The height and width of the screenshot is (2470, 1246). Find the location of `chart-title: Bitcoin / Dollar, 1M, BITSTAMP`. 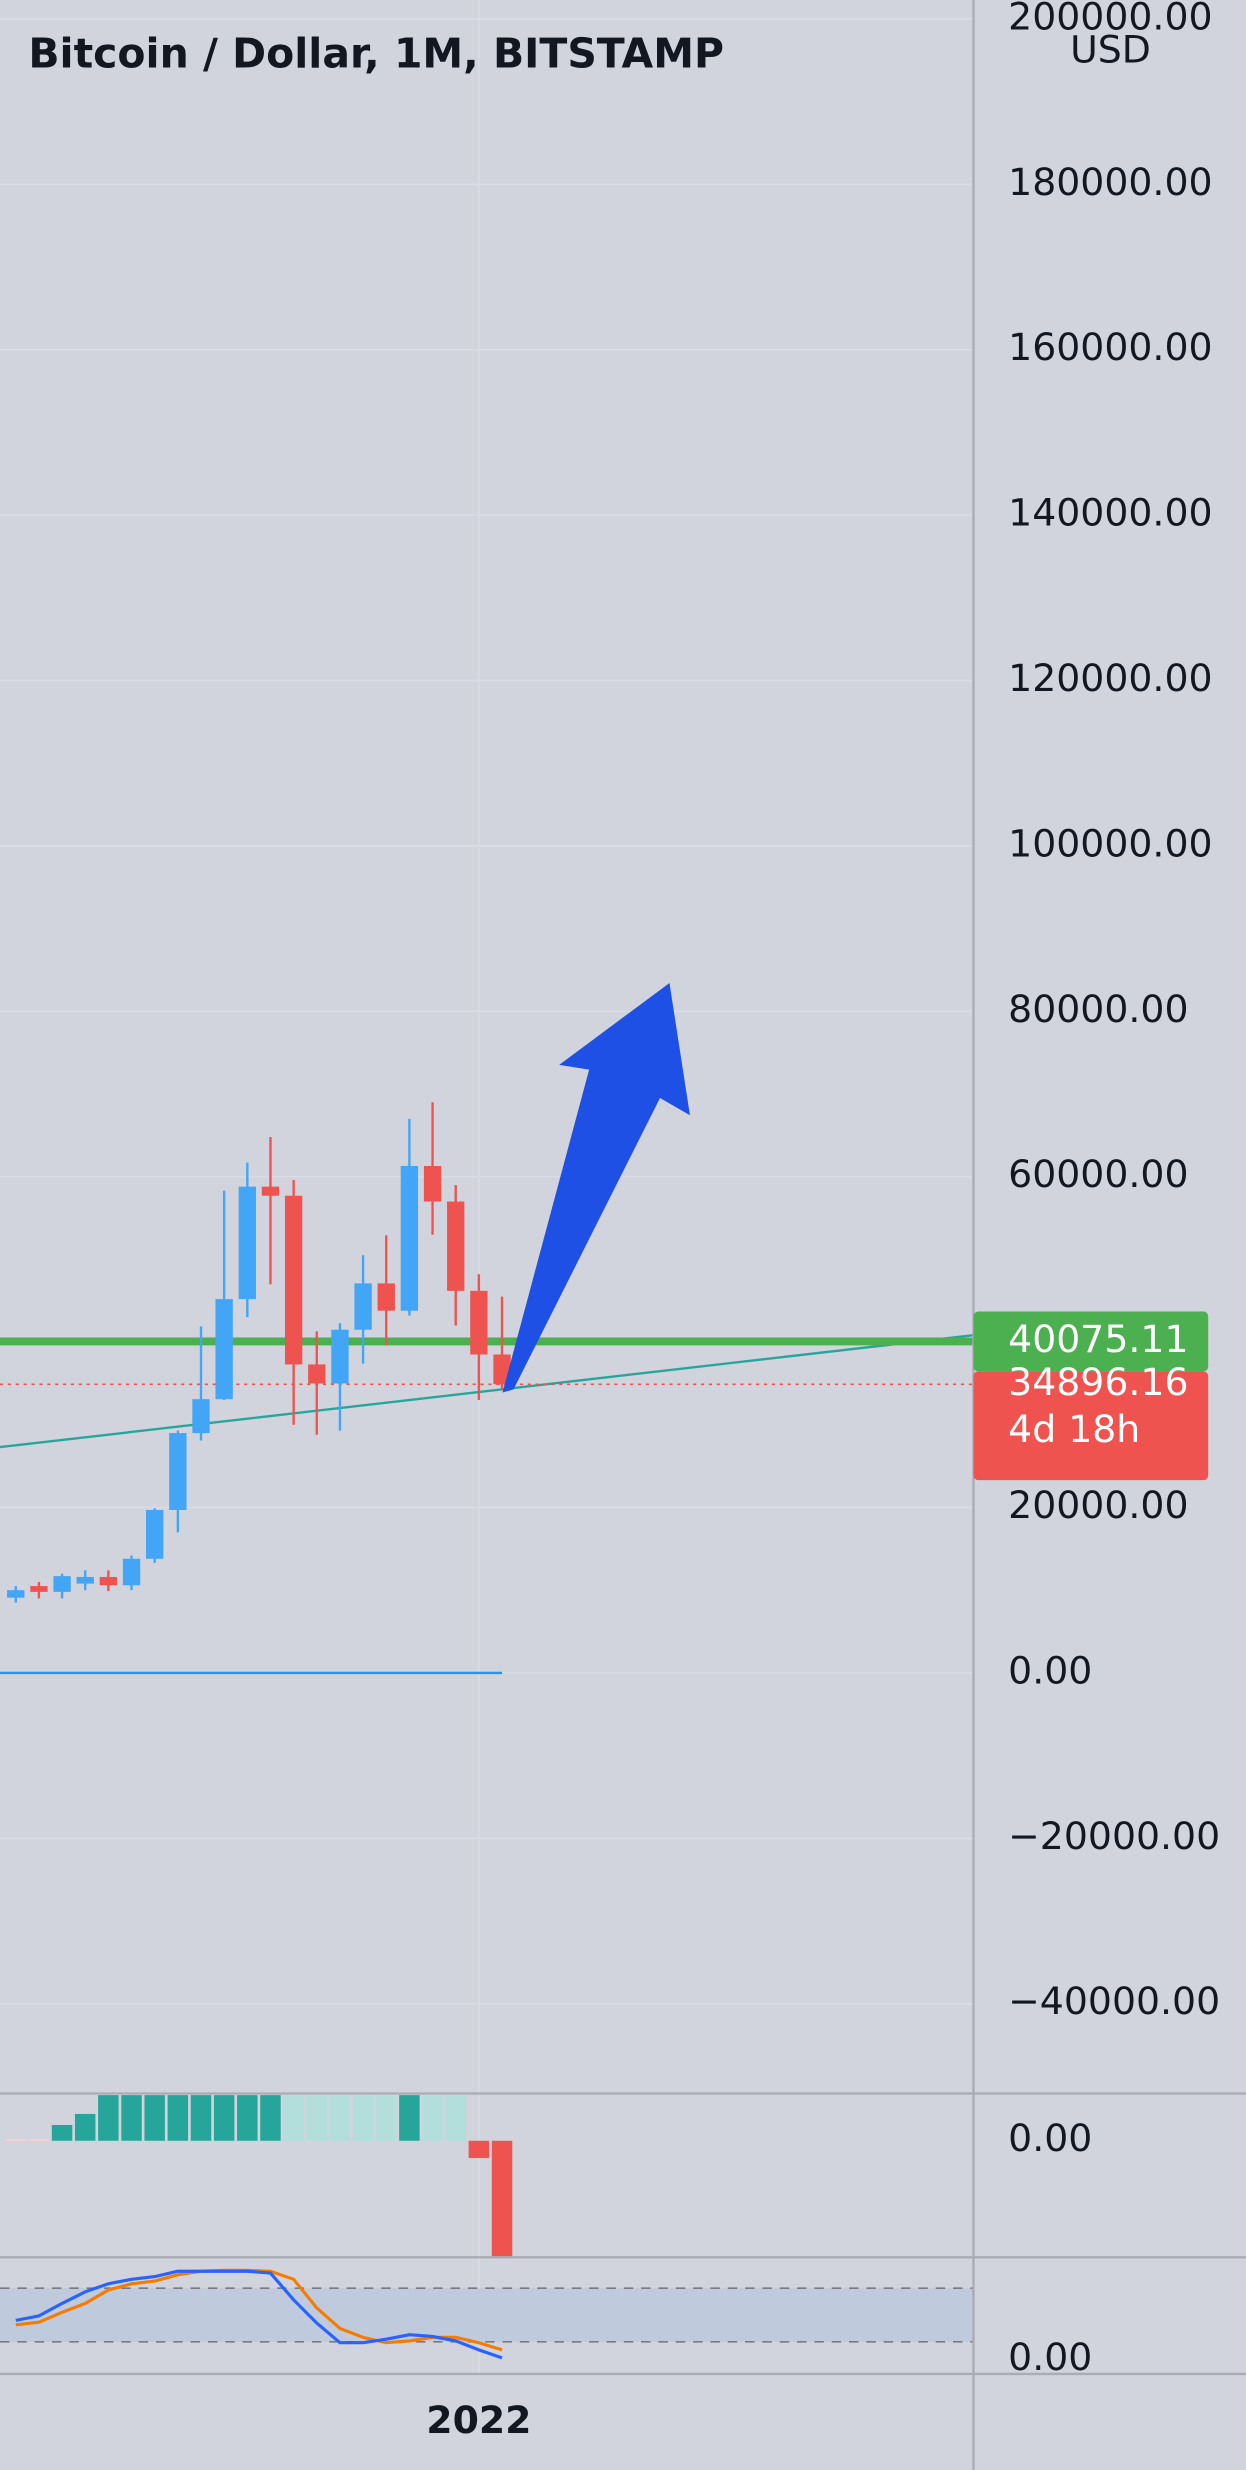

chart-title: Bitcoin / Dollar, 1M, BITSTAMP is located at coordinates (376, 54).